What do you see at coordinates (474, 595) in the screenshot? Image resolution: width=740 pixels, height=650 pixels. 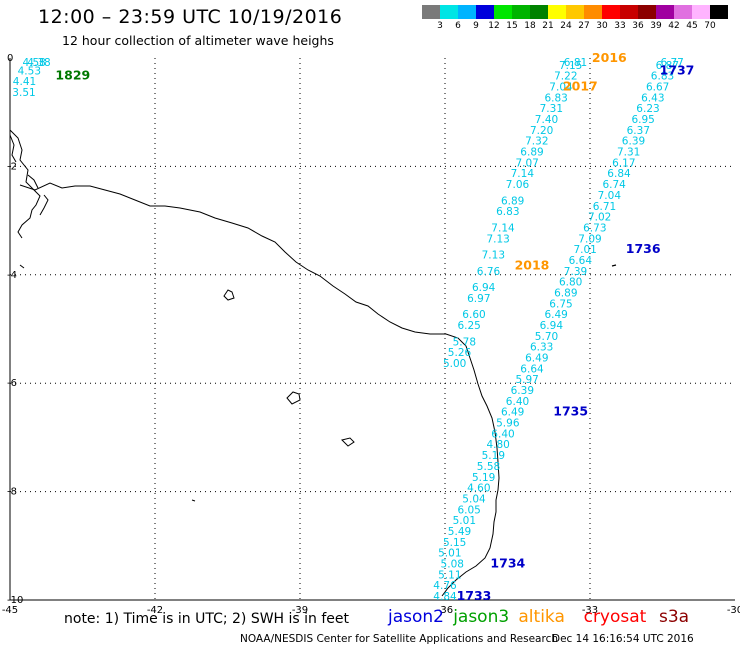 I see `track-time-label: 1733` at bounding box center [474, 595].